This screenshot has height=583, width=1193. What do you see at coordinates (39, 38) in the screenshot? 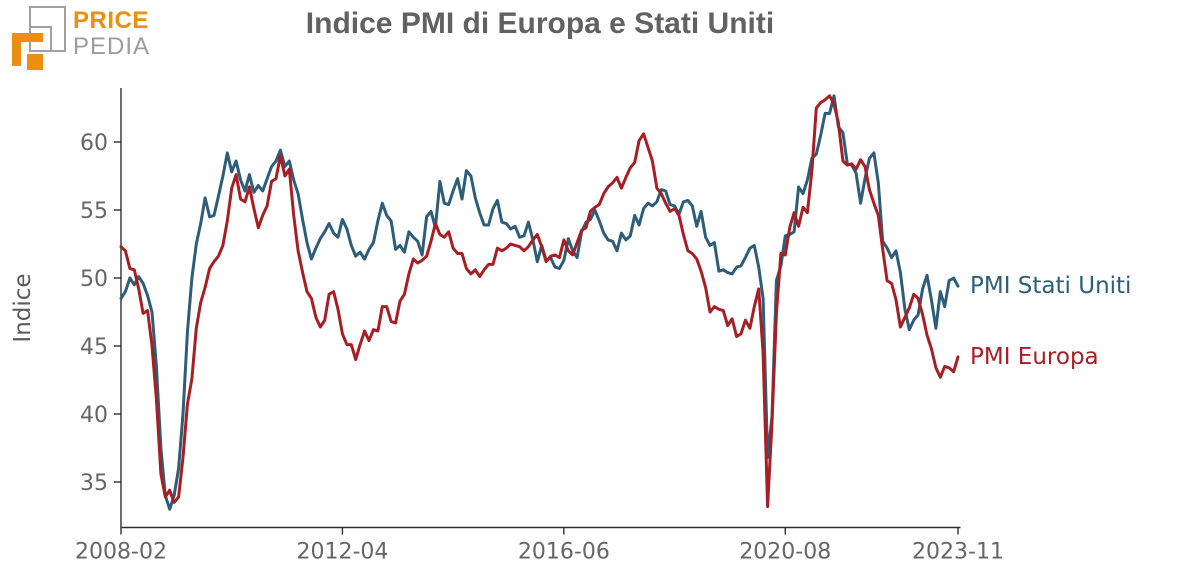
I see `pricepedia-logo-icon` at bounding box center [39, 38].